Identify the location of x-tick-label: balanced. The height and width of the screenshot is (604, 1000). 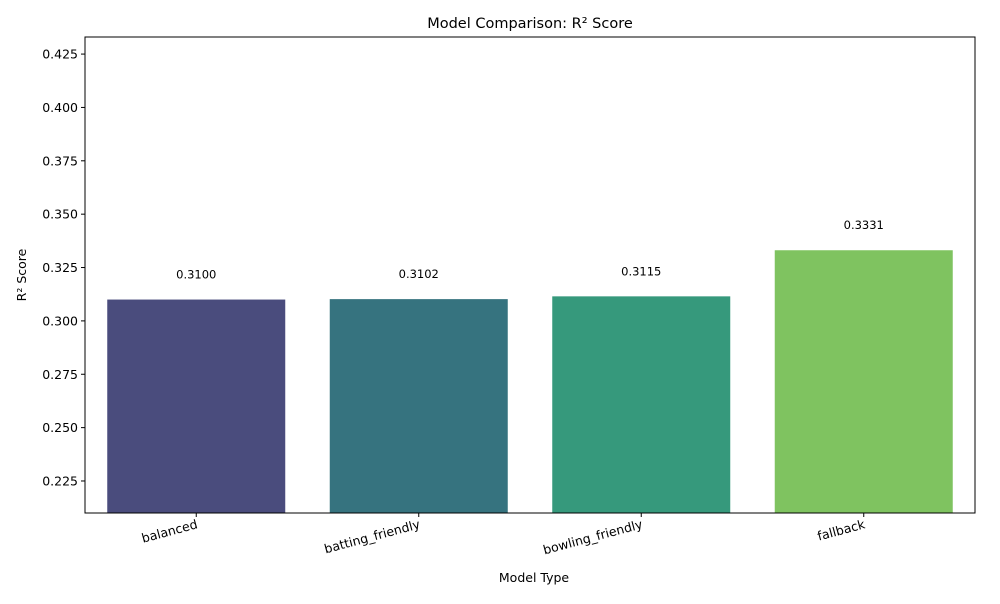
(169, 530).